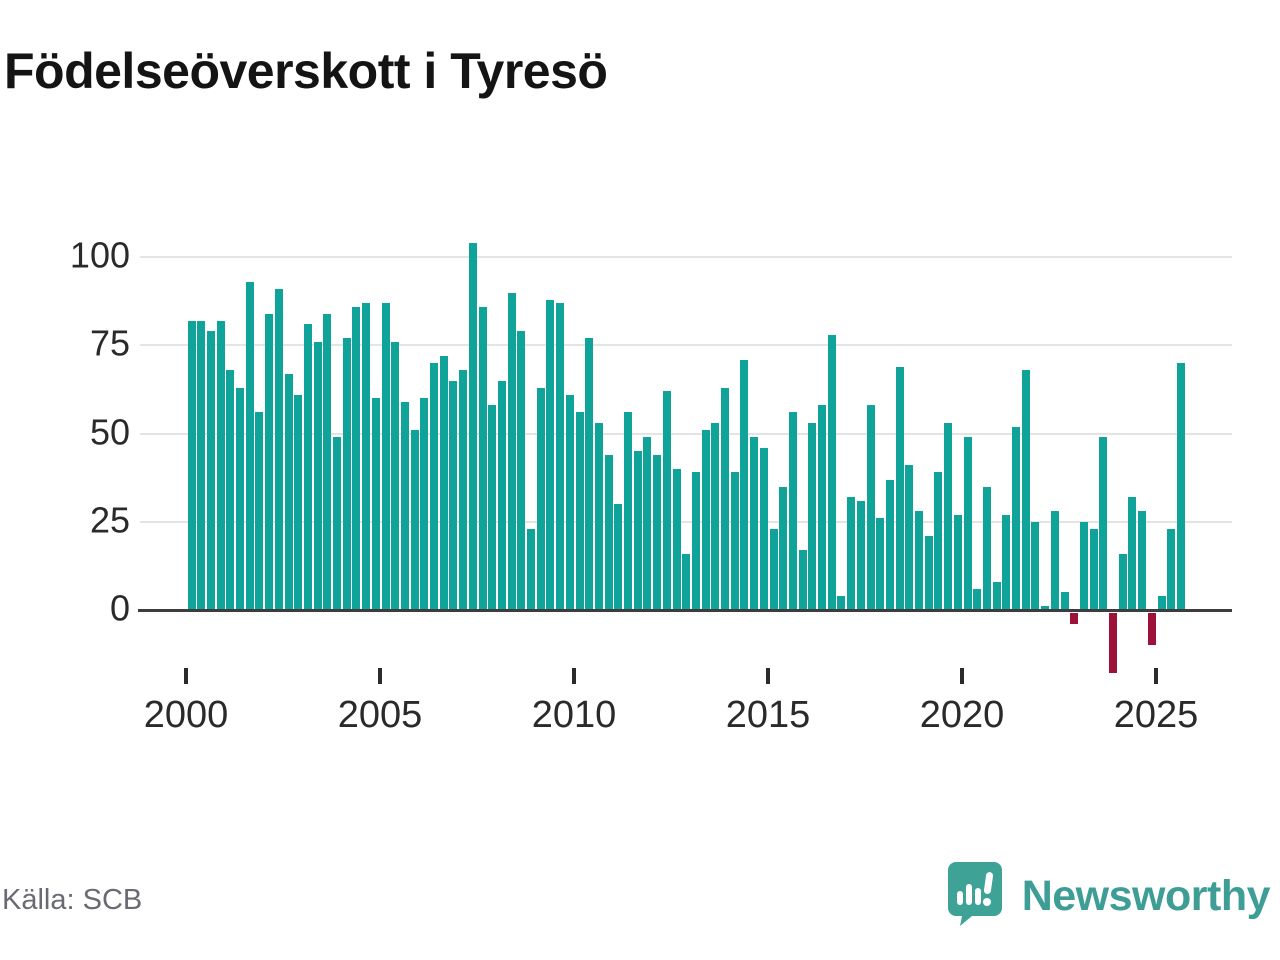 This screenshot has width=1280, height=960. What do you see at coordinates (975, 896) in the screenshot?
I see `newsworthy-logo-icon` at bounding box center [975, 896].